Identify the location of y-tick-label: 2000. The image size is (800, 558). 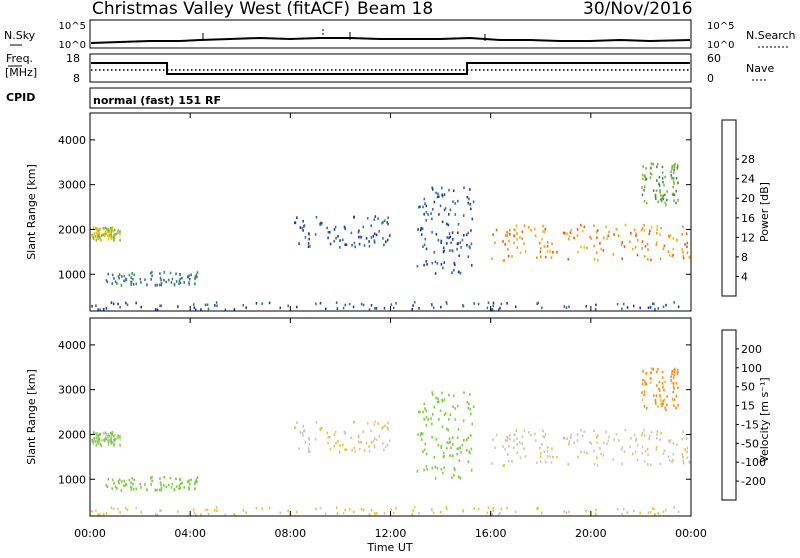
(72, 229).